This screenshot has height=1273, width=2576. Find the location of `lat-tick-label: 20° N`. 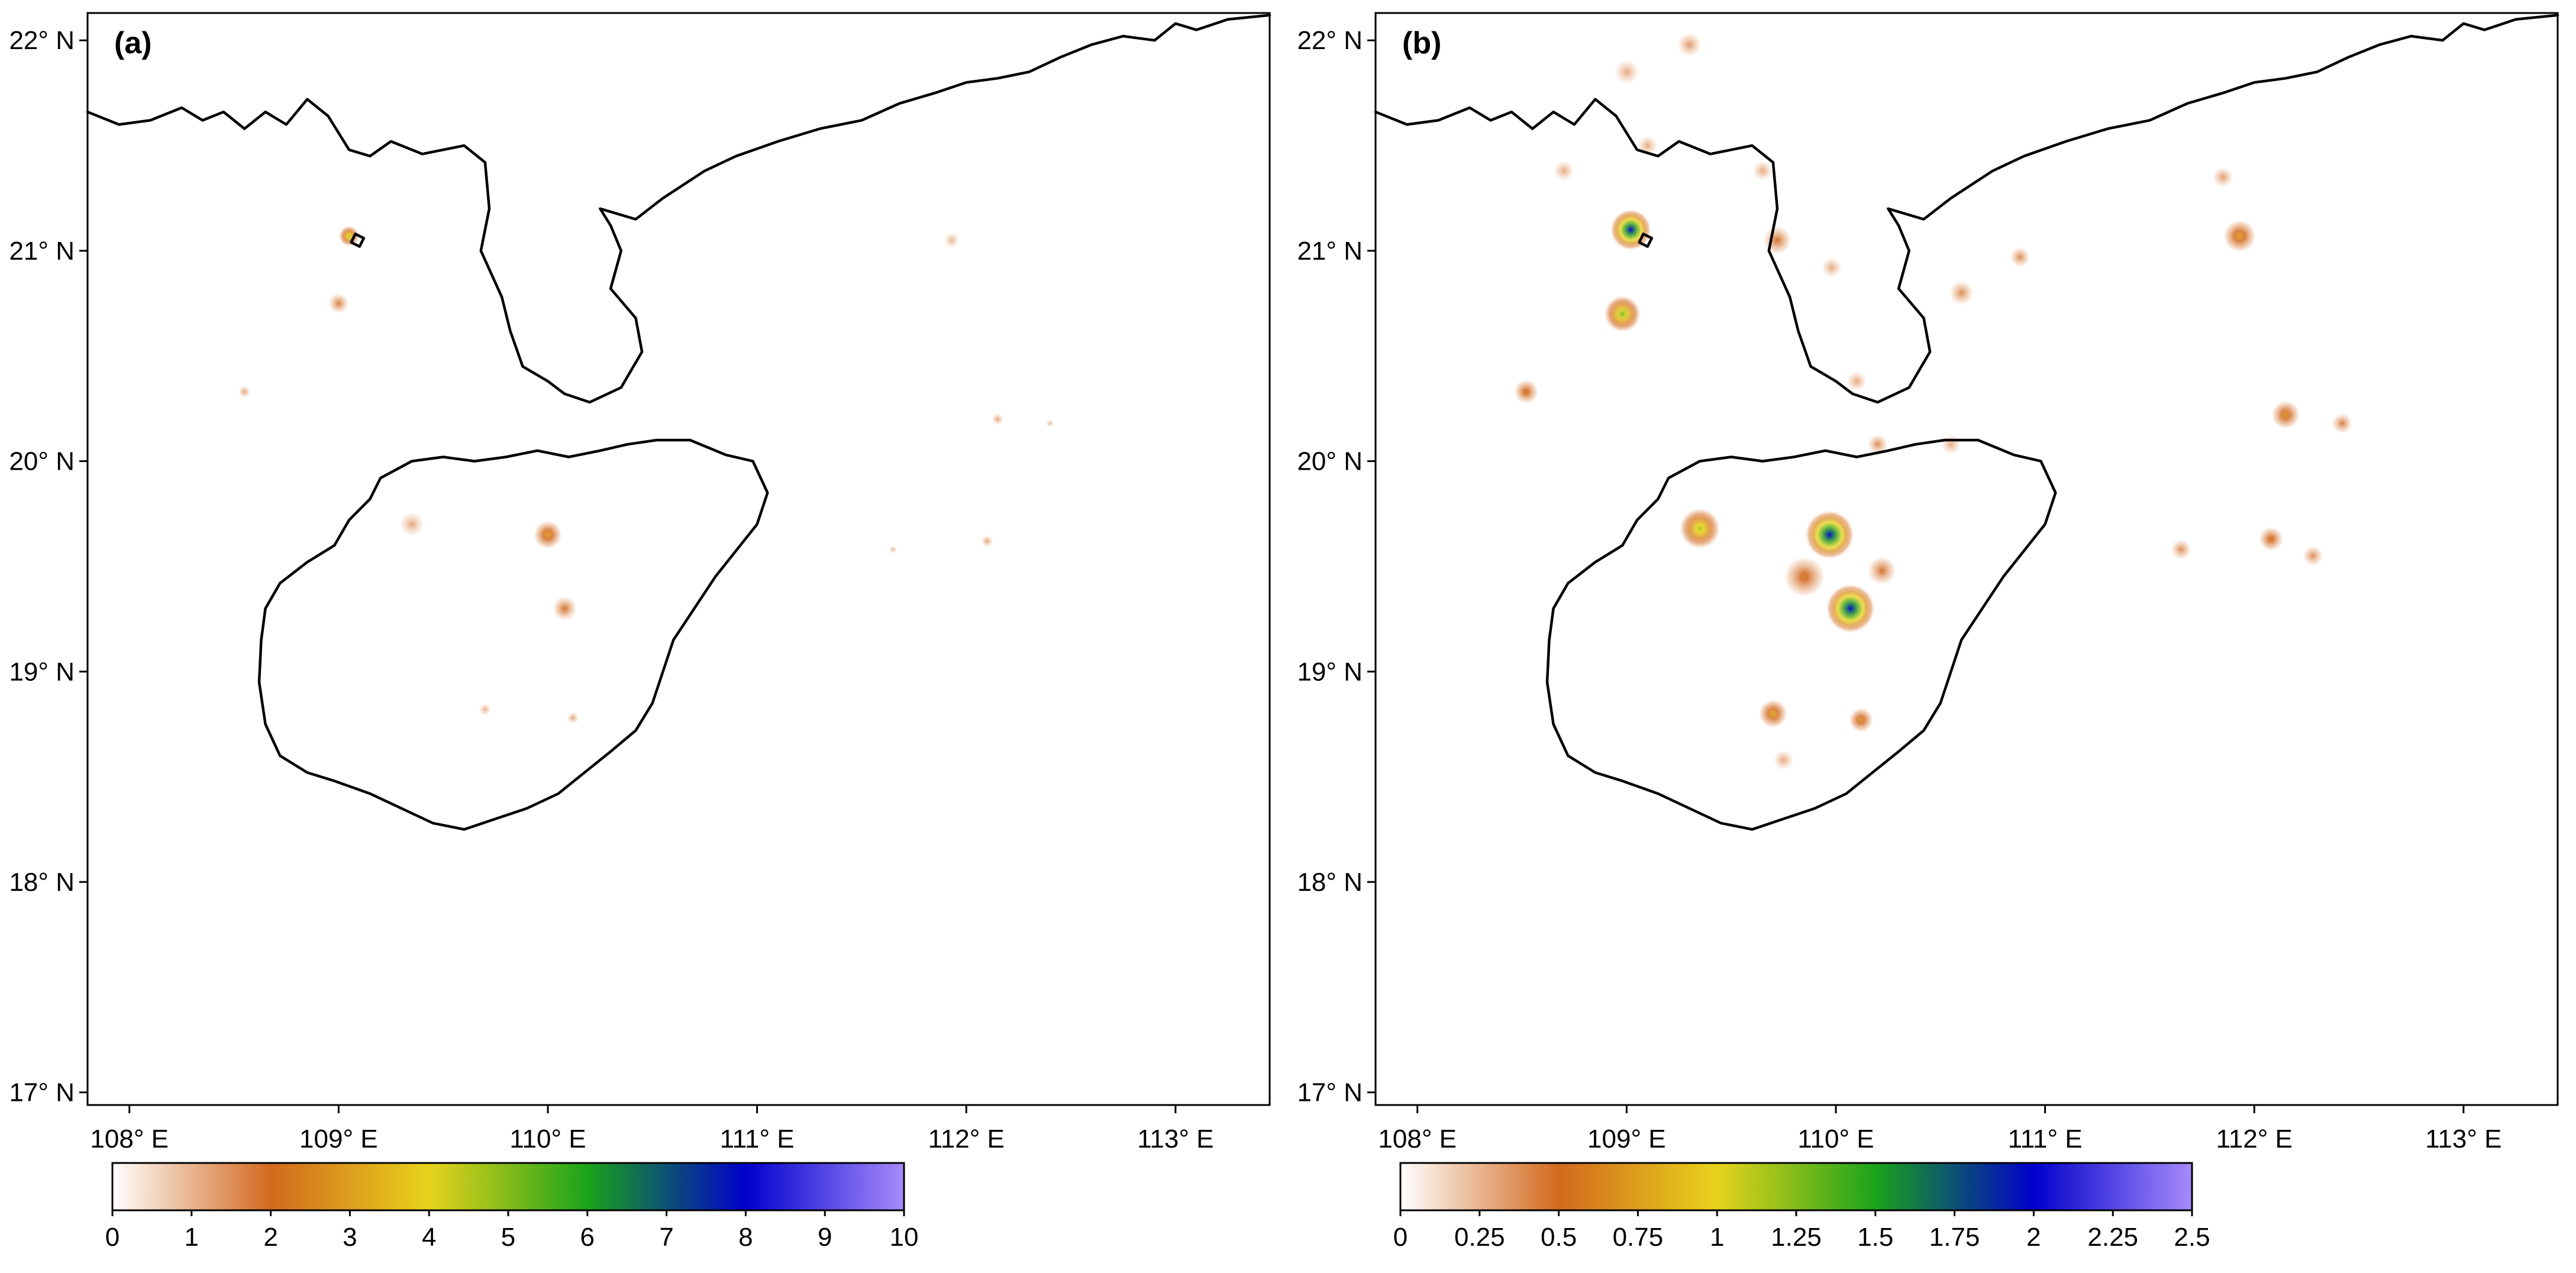

lat-tick-label: 20° N is located at coordinates (1330, 461).